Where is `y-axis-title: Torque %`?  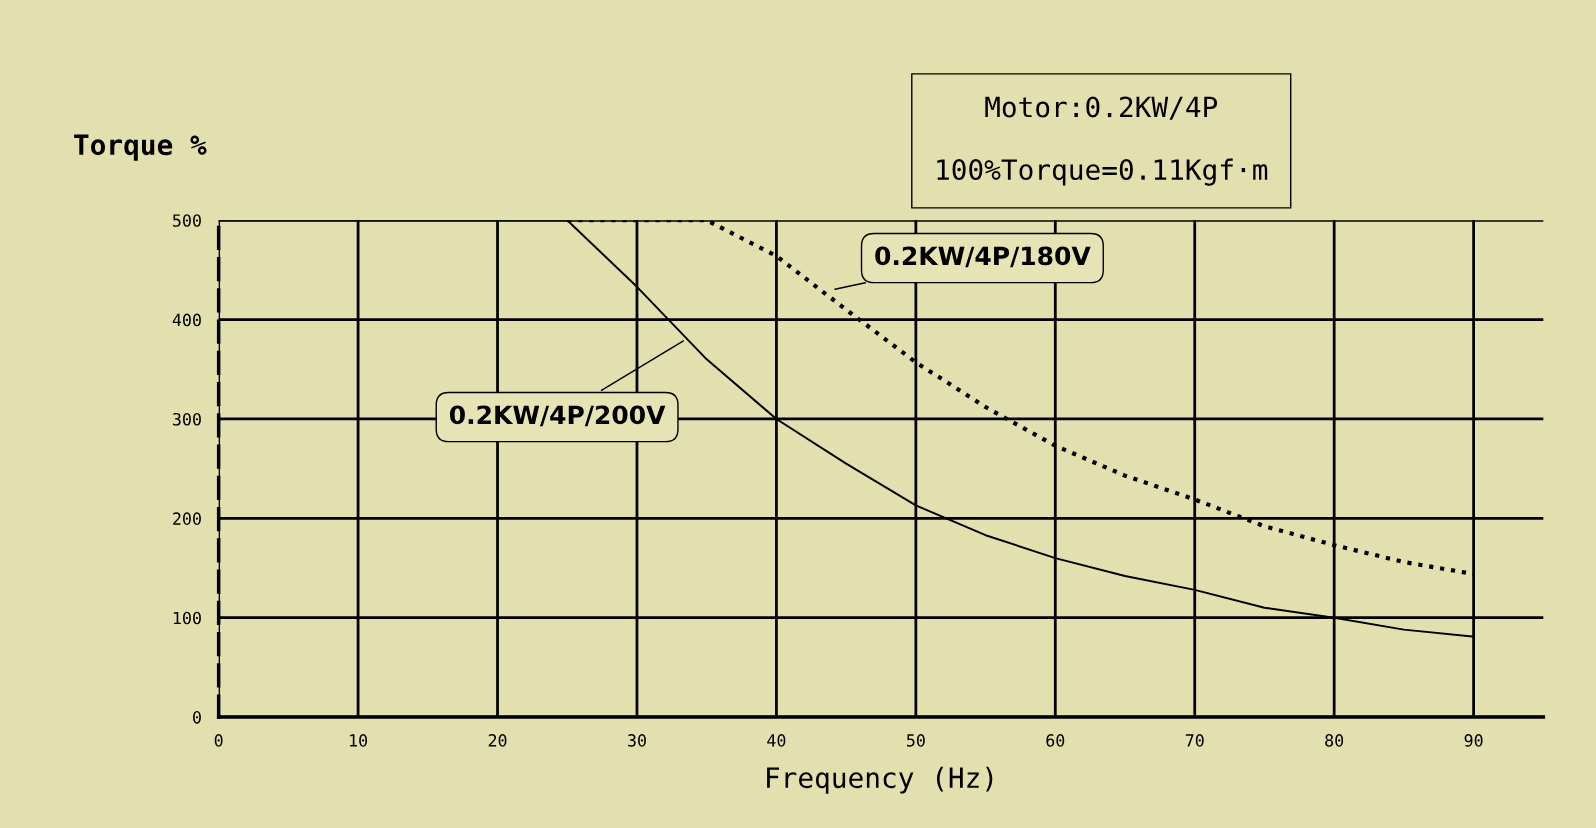 y-axis-title: Torque % is located at coordinates (140, 147).